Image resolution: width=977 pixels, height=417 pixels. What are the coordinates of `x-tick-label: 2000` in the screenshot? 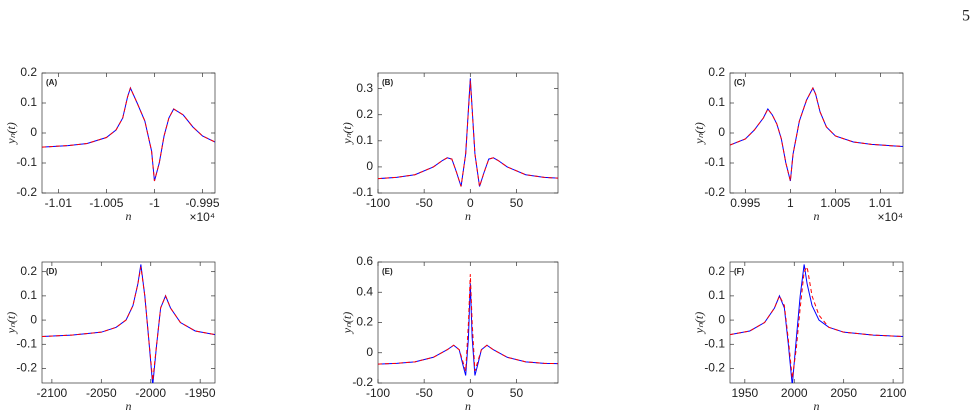 It's located at (794, 393).